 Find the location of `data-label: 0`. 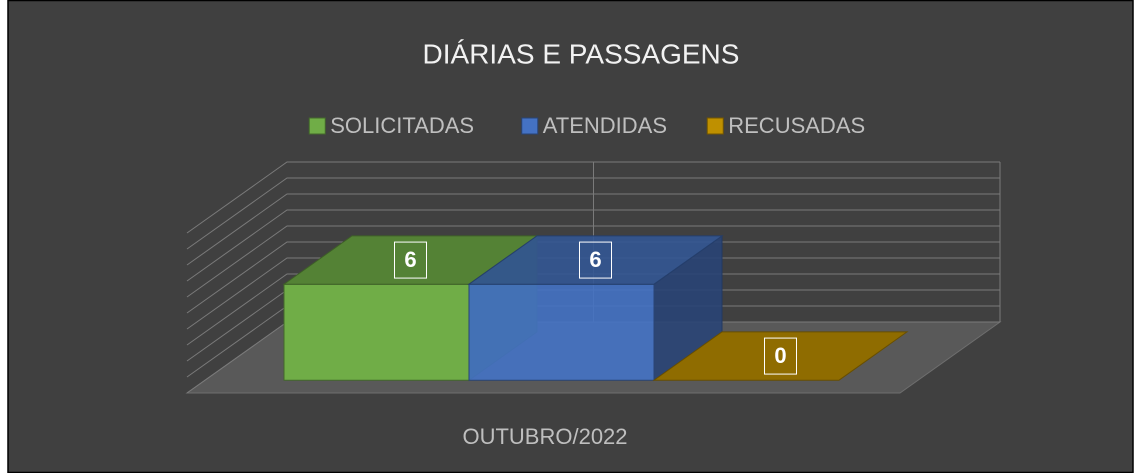

data-label: 0 is located at coordinates (780, 355).